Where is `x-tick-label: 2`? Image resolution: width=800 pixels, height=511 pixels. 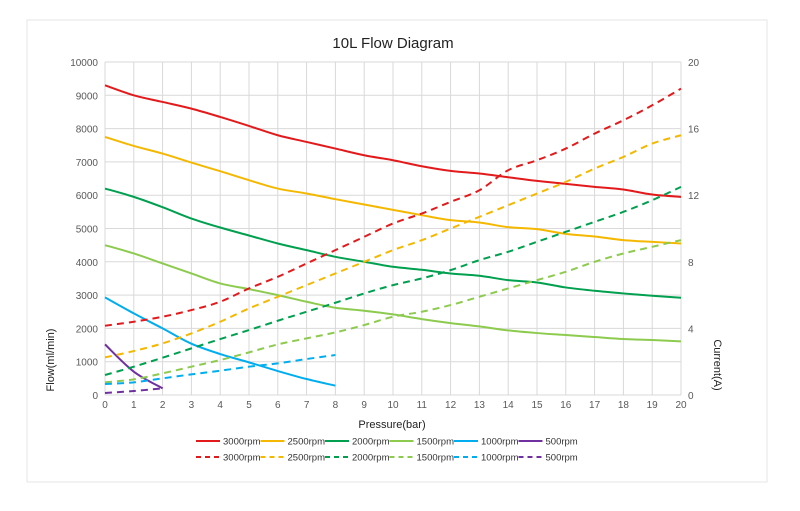
x-tick-label: 2 is located at coordinates (163, 405).